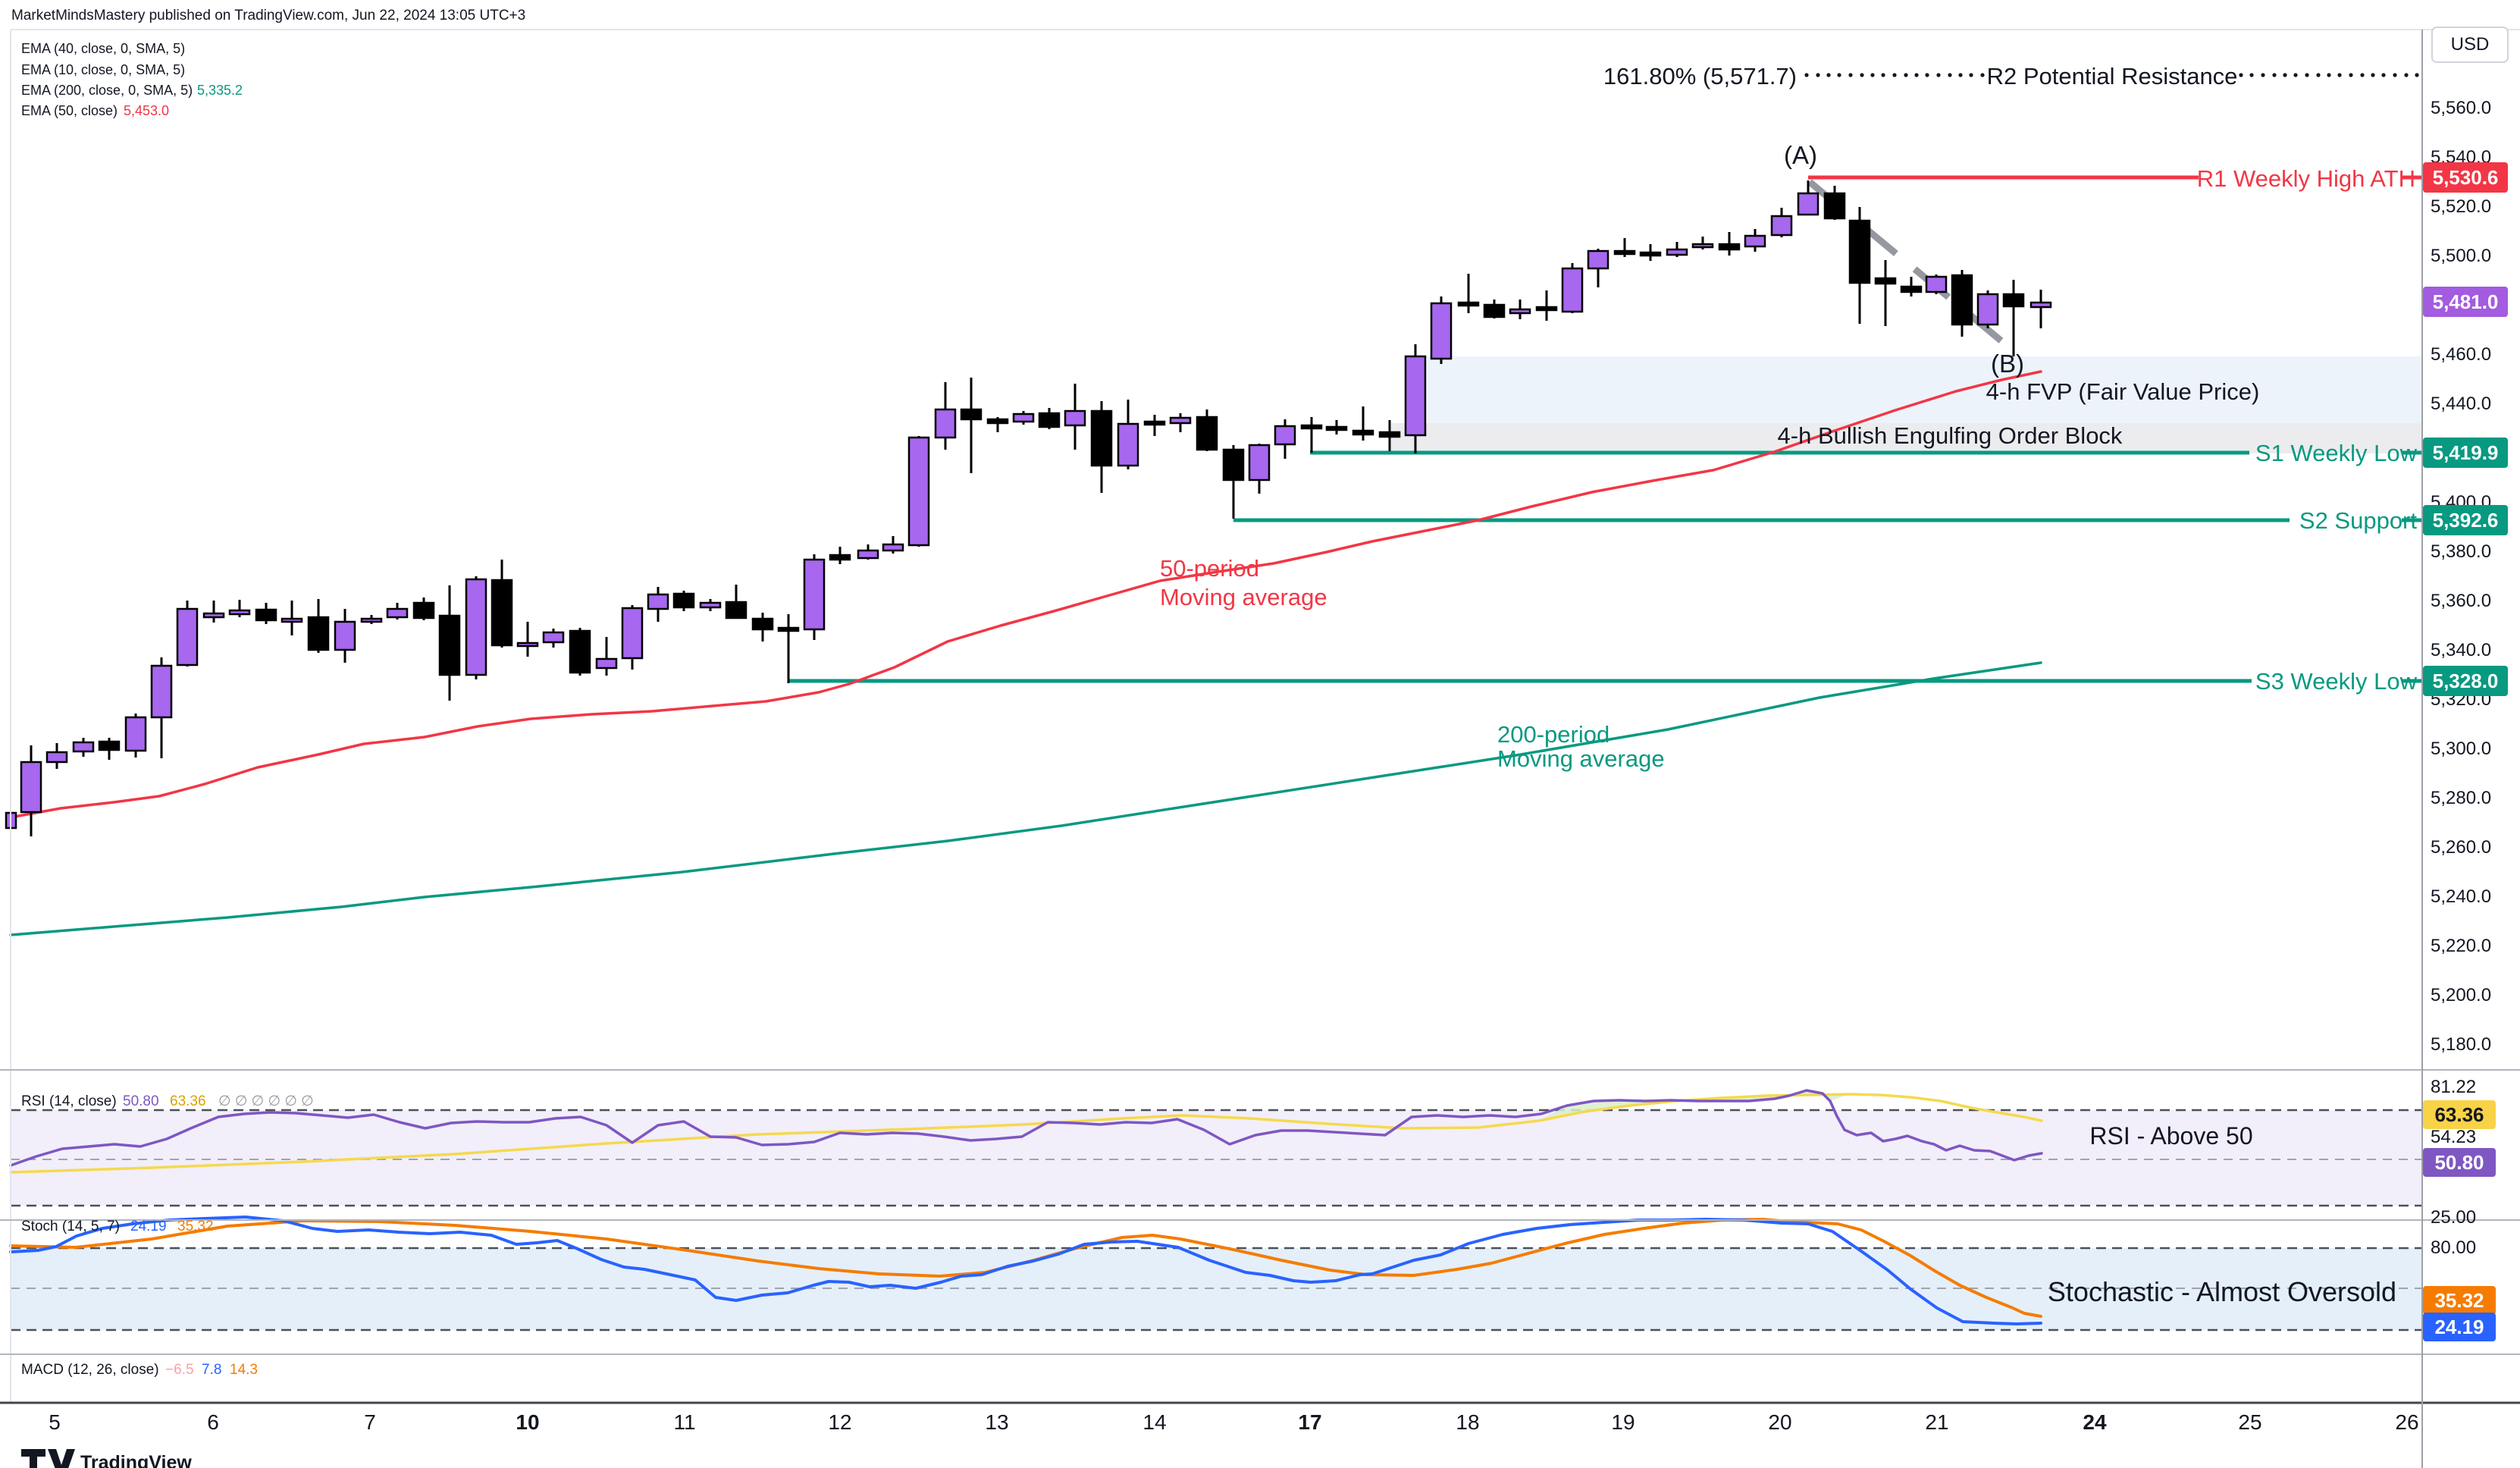 Image resolution: width=2520 pixels, height=1468 pixels. Describe the element at coordinates (996, 1422) in the screenshot. I see `svg-text: 13` at that location.